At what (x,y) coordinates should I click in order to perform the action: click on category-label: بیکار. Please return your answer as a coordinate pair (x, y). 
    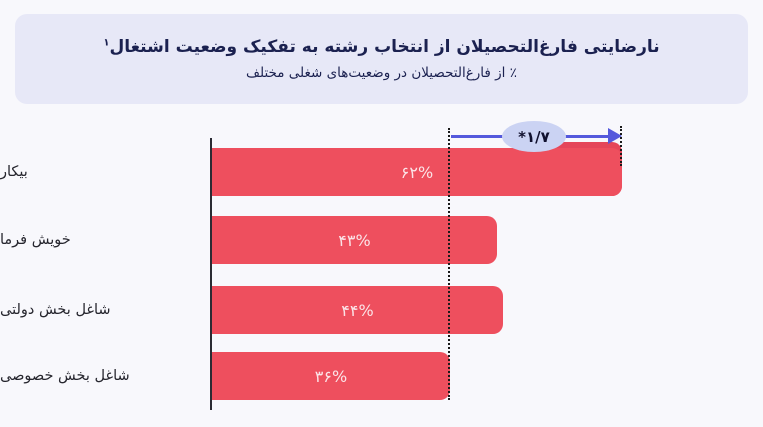
    Looking at the image, I should click on (14, 172).